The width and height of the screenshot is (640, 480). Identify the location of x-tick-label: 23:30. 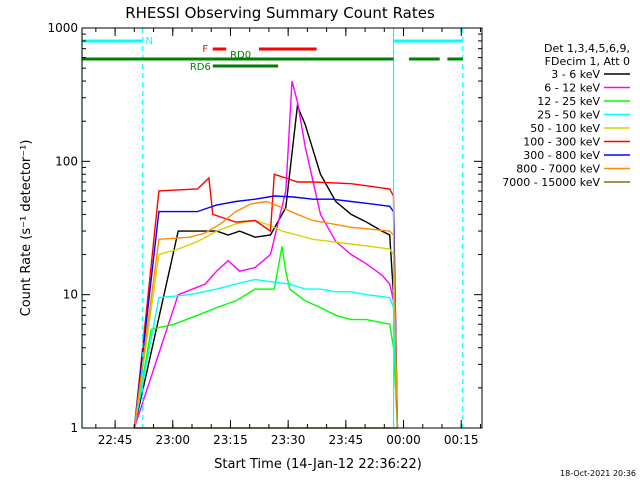
(288, 440).